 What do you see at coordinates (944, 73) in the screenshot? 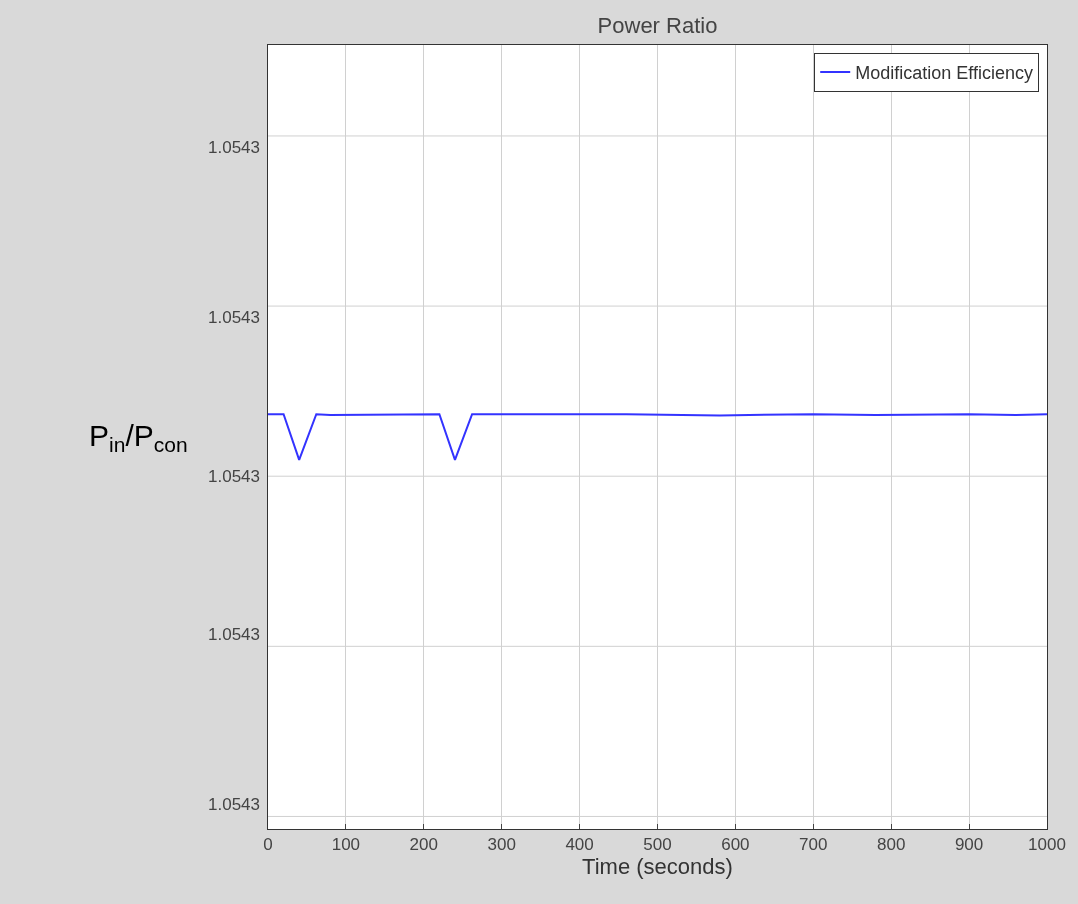
I see `legend-label: Modification Efficiency` at bounding box center [944, 73].